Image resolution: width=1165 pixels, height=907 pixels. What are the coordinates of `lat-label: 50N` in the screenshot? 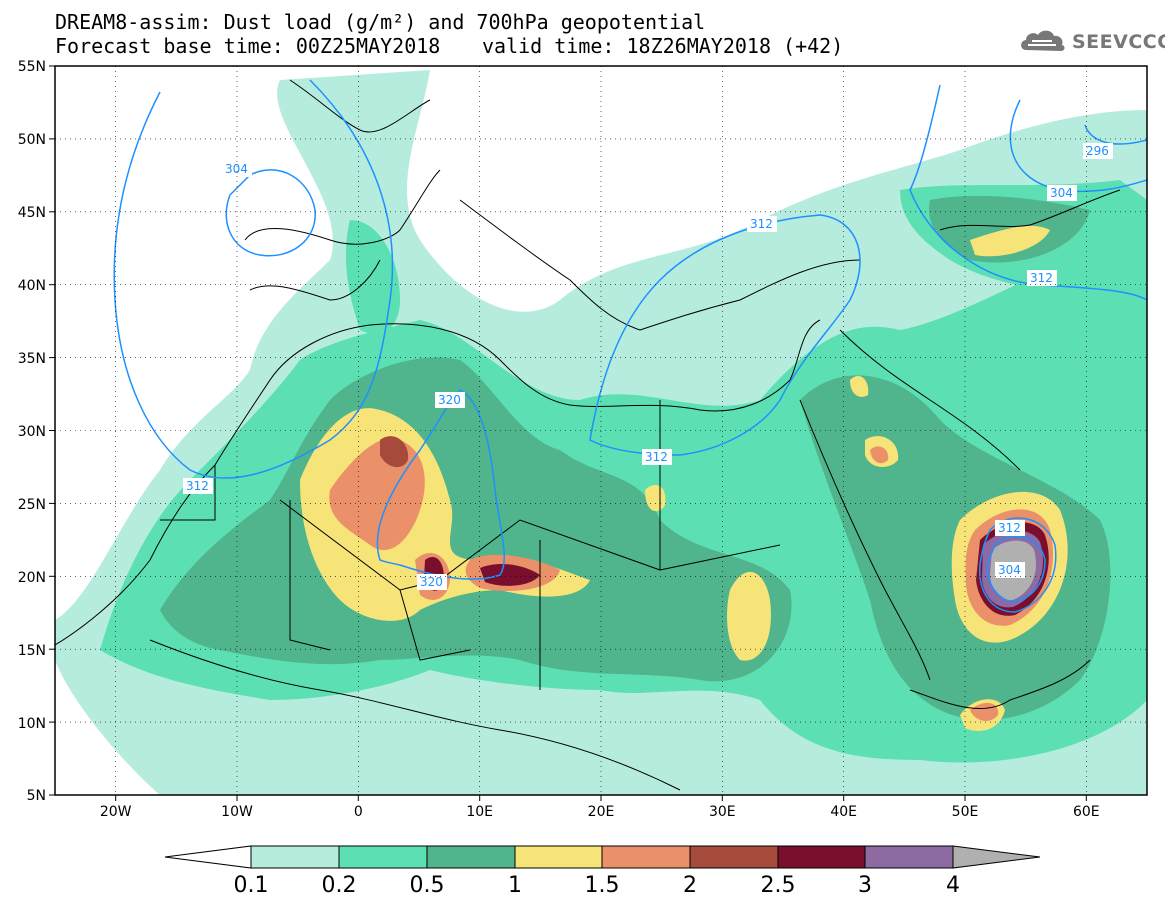 It's located at (32, 140).